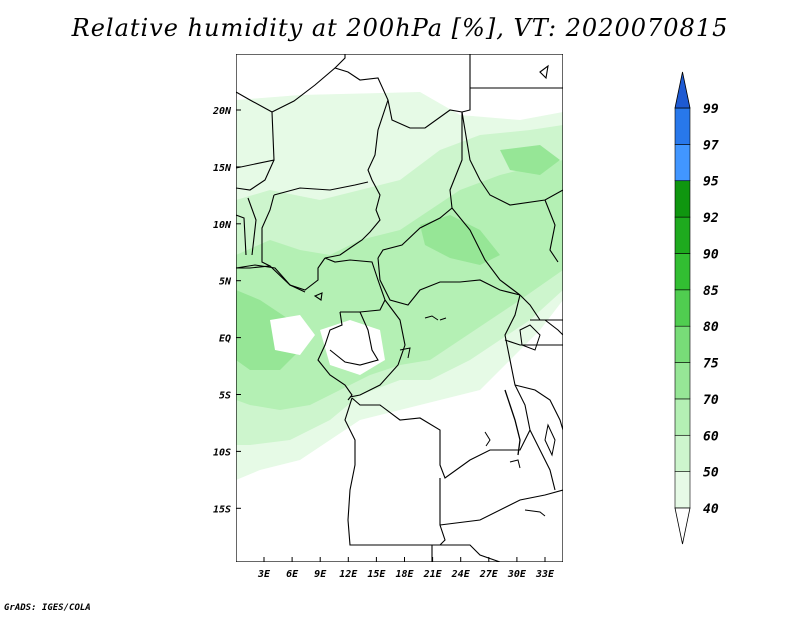 The height and width of the screenshot is (618, 800). I want to click on lon-tick-label: 3E, so click(264, 574).